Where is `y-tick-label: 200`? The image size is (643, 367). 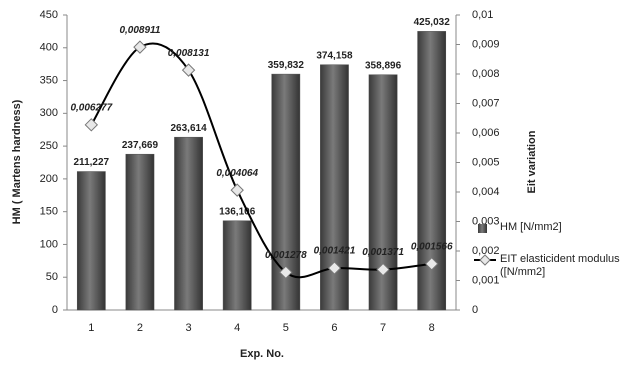 y-tick-label: 200 is located at coordinates (49, 179).